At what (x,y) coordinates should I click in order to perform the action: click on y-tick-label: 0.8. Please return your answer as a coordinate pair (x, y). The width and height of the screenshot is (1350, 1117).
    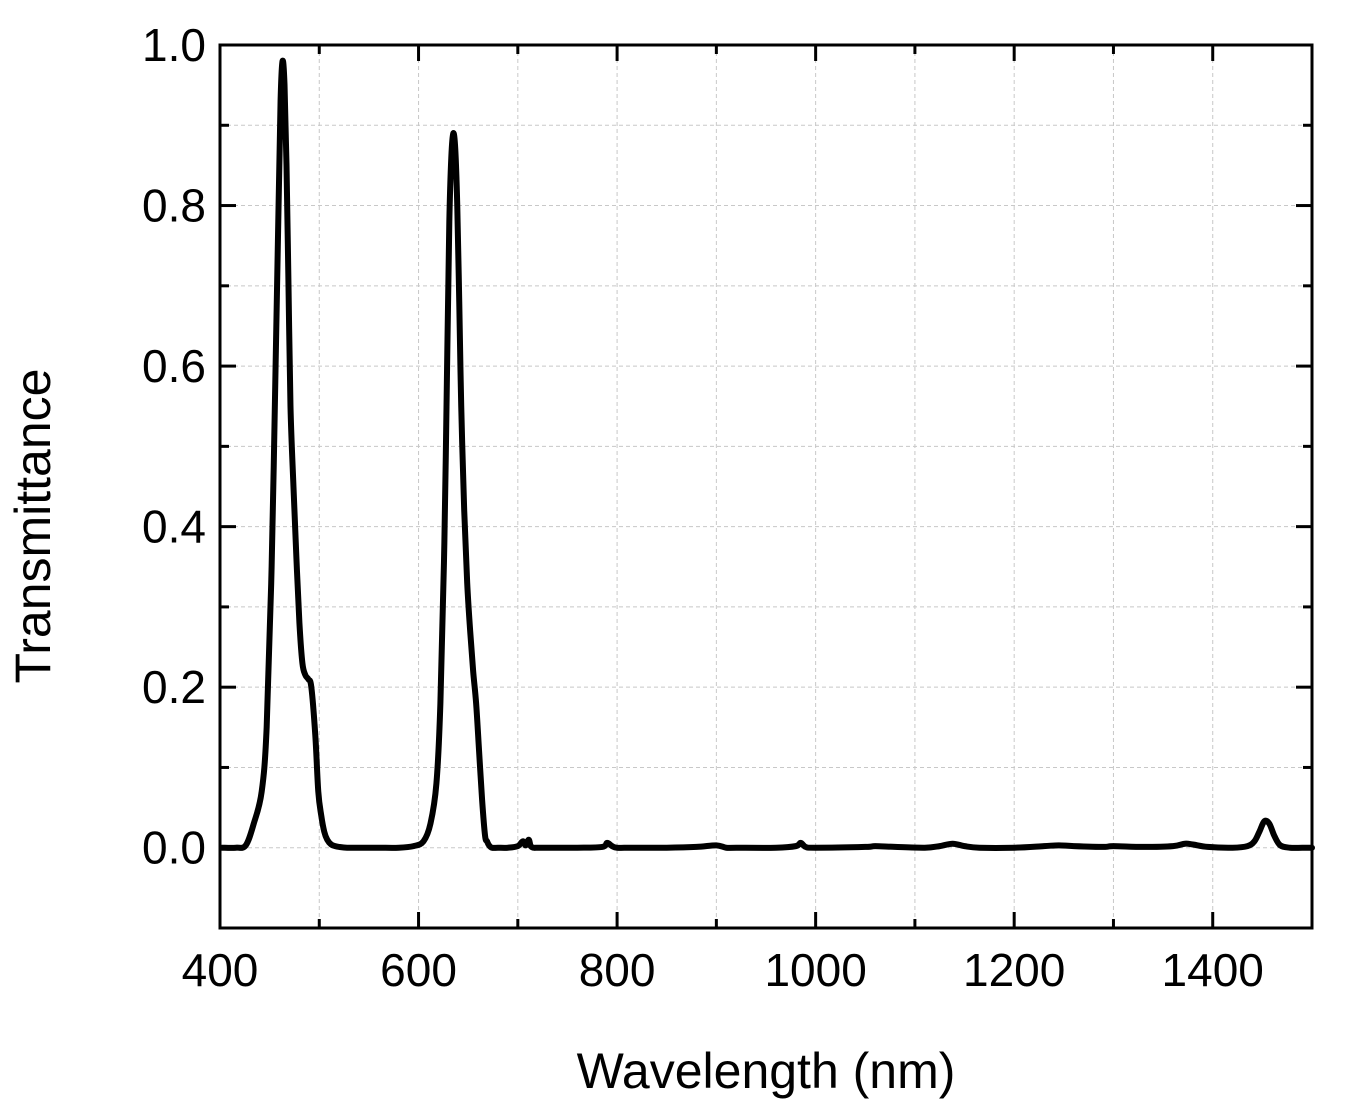
    Looking at the image, I should click on (174, 206).